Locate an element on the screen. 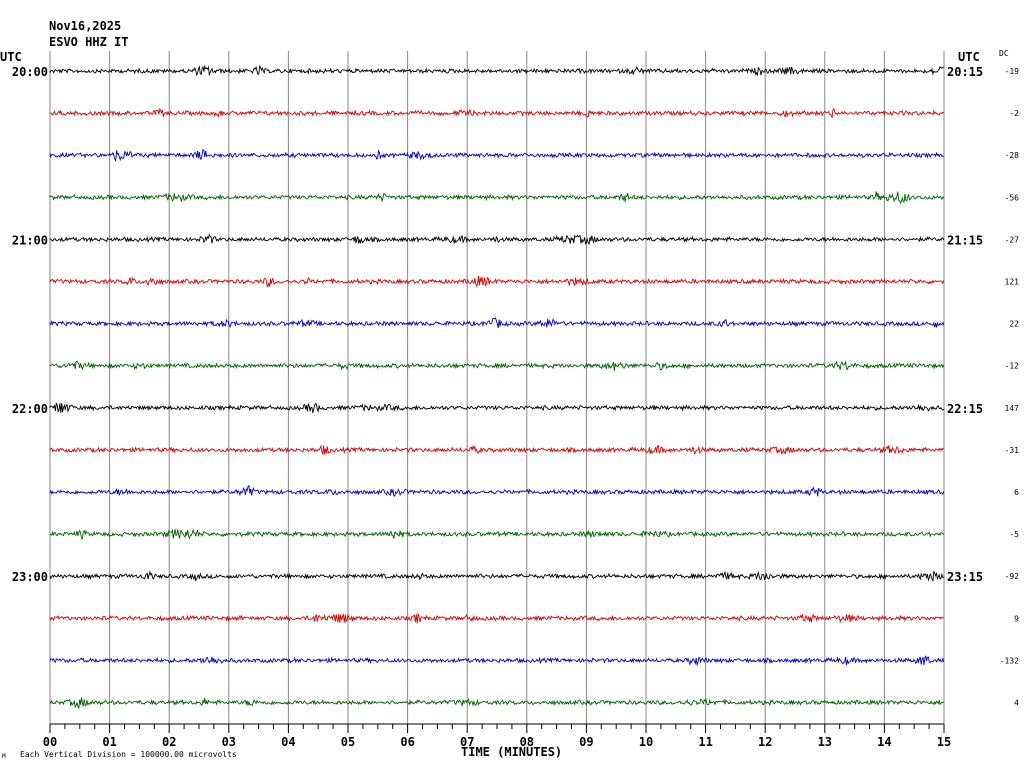  left-hour-label: 20:00 is located at coordinates (30, 72).